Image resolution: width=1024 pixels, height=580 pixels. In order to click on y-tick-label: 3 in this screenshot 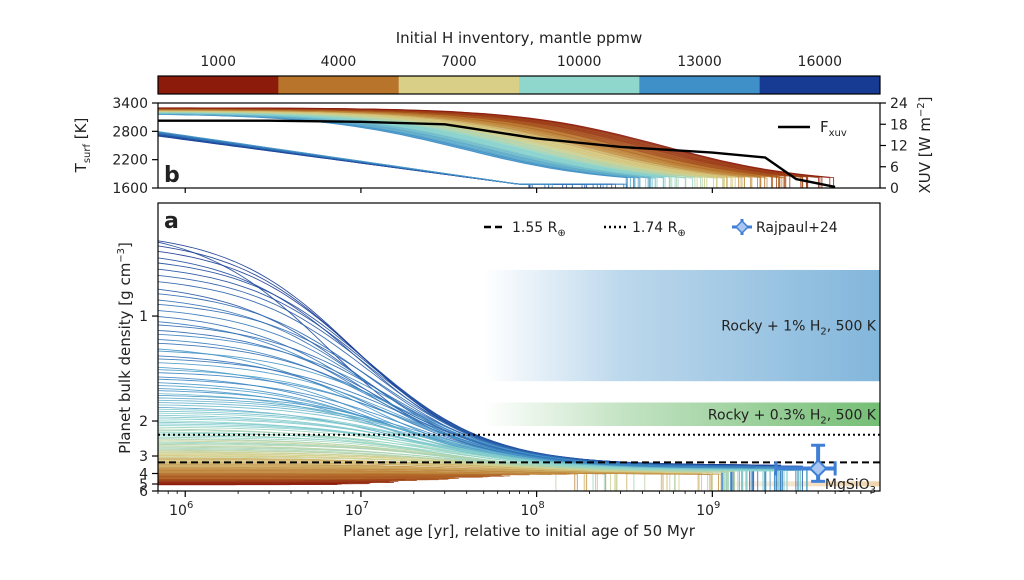, I will do `click(143, 457)`.